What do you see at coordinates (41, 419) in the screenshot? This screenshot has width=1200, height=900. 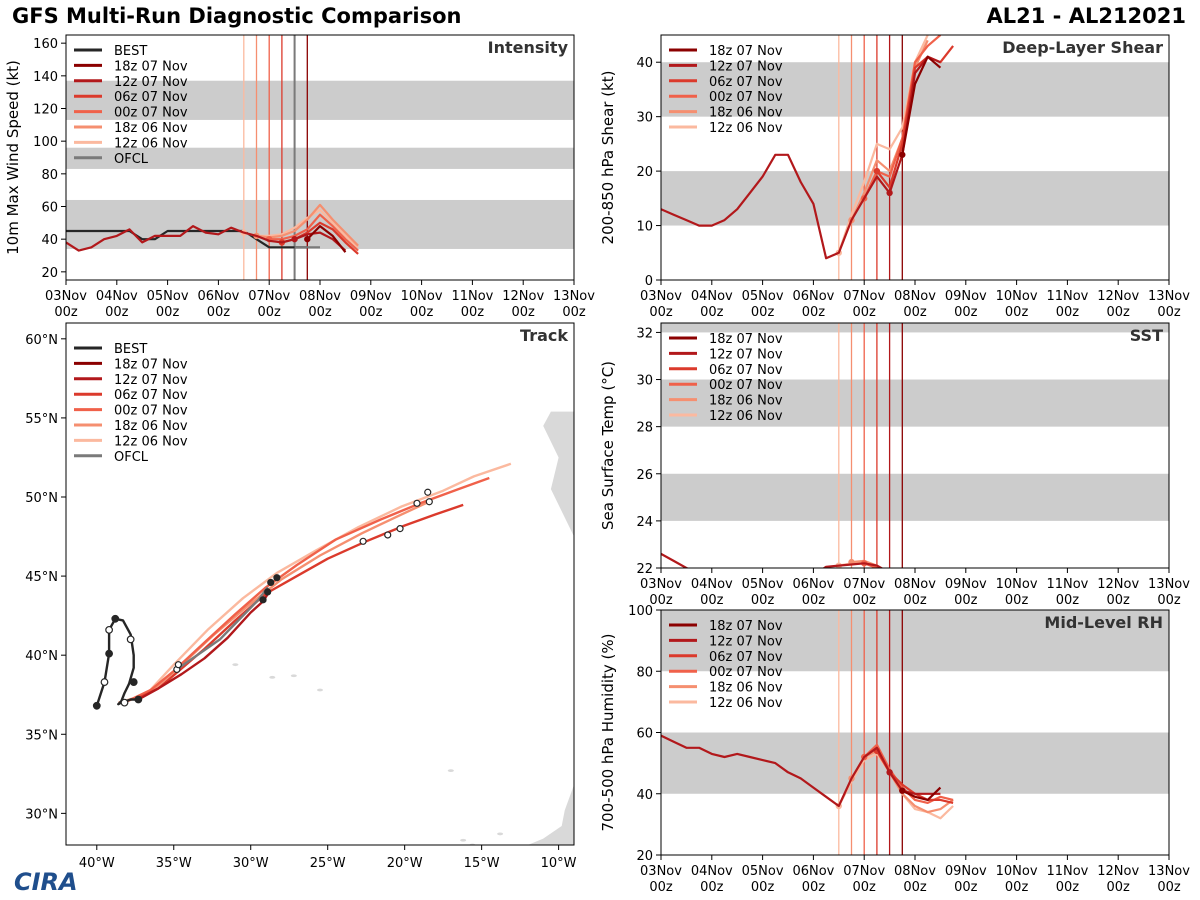 I see `y-tick-label: 55°N` at bounding box center [41, 419].